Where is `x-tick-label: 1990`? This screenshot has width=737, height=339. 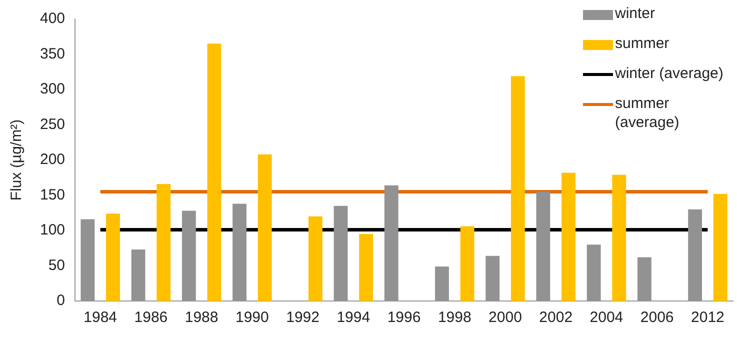 x-tick-label: 1990 is located at coordinates (252, 317).